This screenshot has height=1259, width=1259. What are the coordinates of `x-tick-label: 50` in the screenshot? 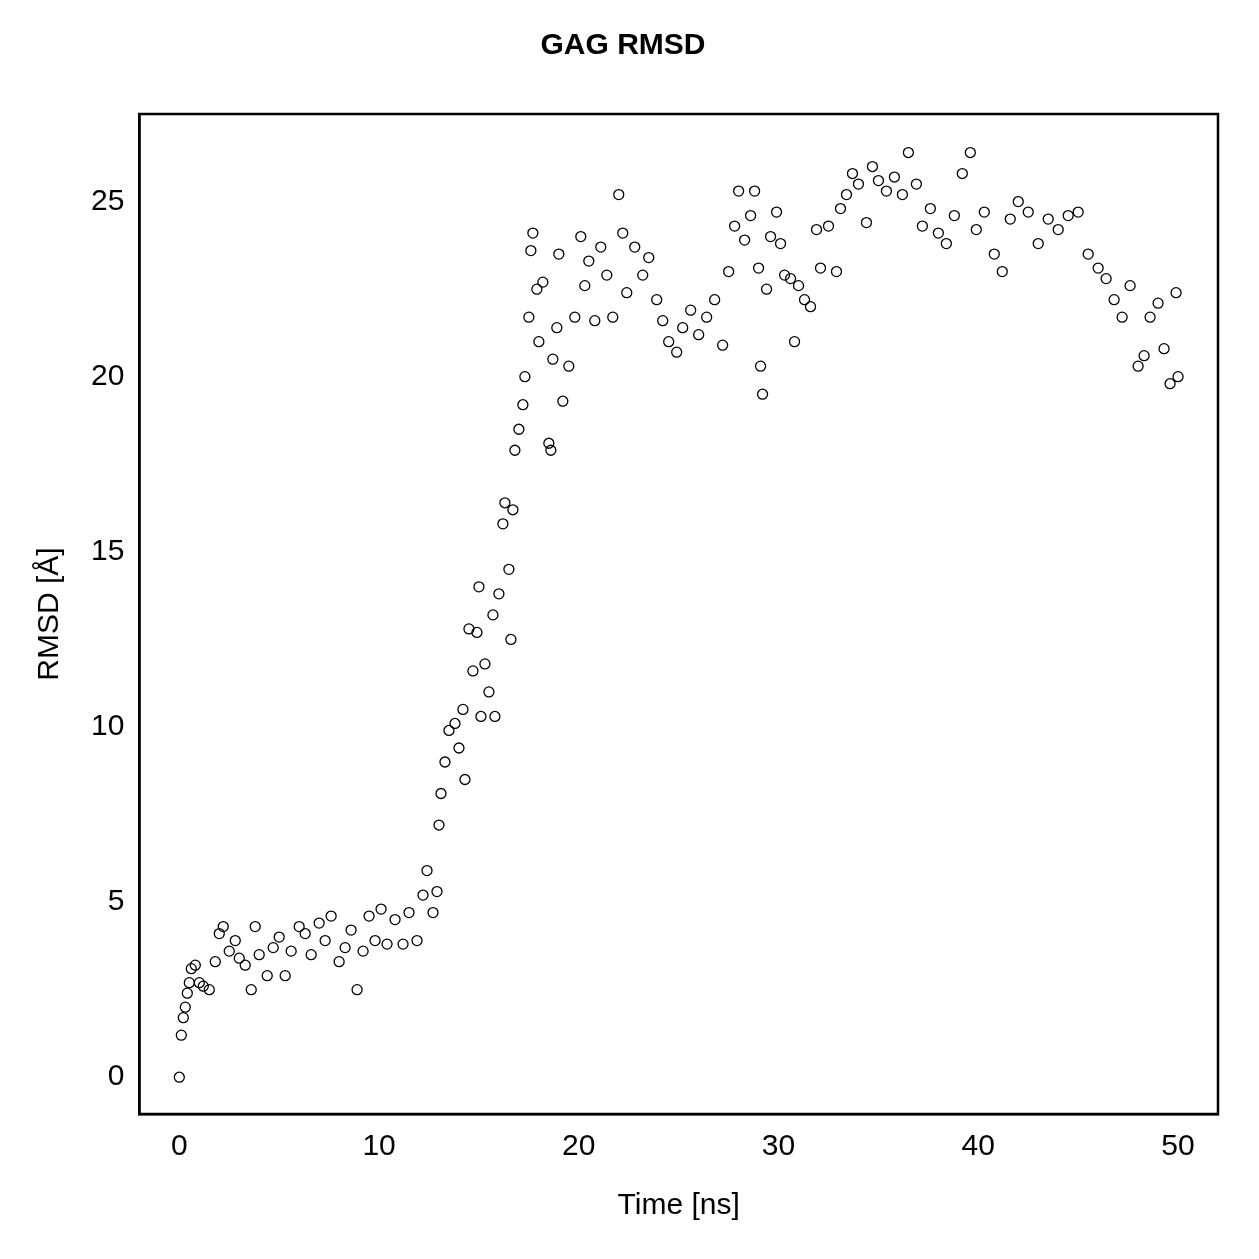 It's located at (1178, 1145).